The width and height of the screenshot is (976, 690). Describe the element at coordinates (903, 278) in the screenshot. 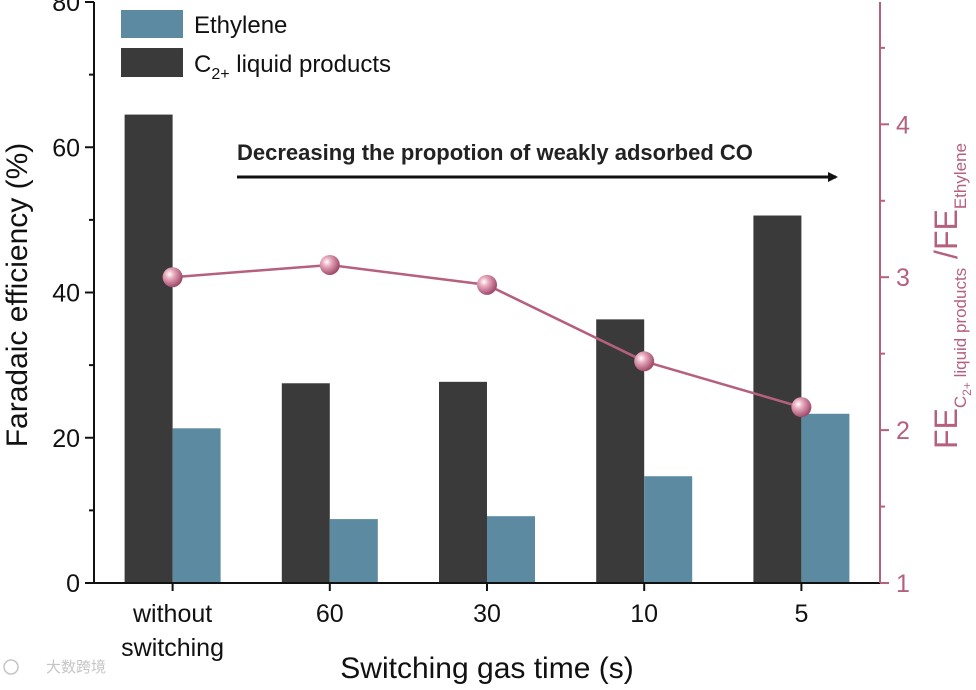

I see `right-tick-label-2: 3` at that location.